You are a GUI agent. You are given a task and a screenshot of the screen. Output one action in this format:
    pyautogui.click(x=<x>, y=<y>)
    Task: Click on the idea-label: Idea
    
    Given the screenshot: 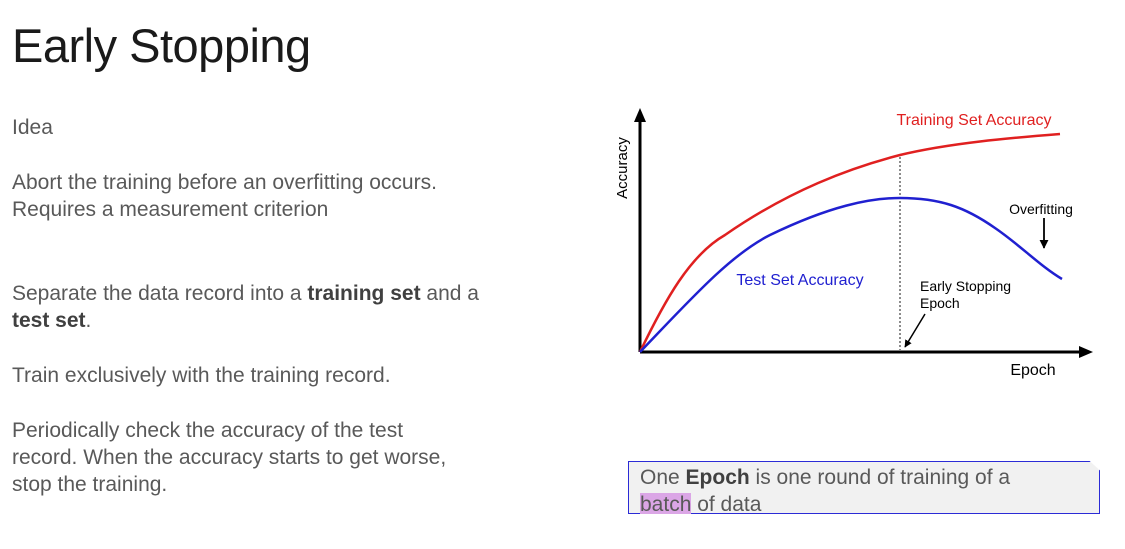 What is the action you would take?
    pyautogui.click(x=32, y=127)
    